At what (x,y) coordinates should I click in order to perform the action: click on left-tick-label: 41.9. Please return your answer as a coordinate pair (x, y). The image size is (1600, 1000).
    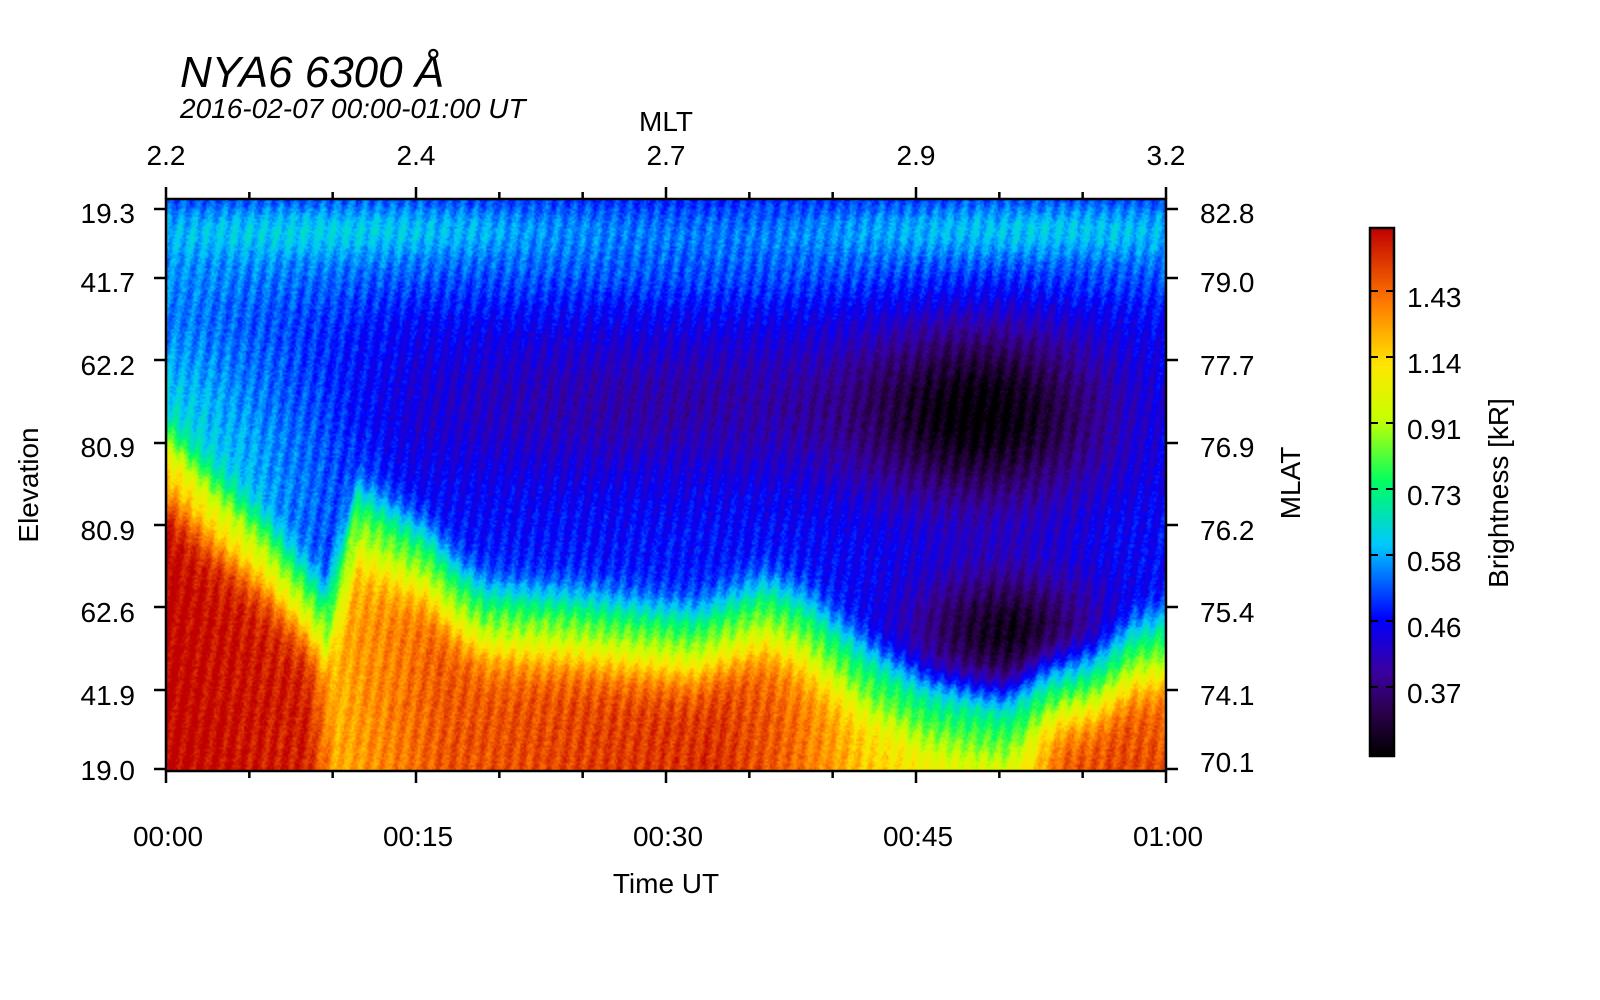
    Looking at the image, I should click on (108, 695).